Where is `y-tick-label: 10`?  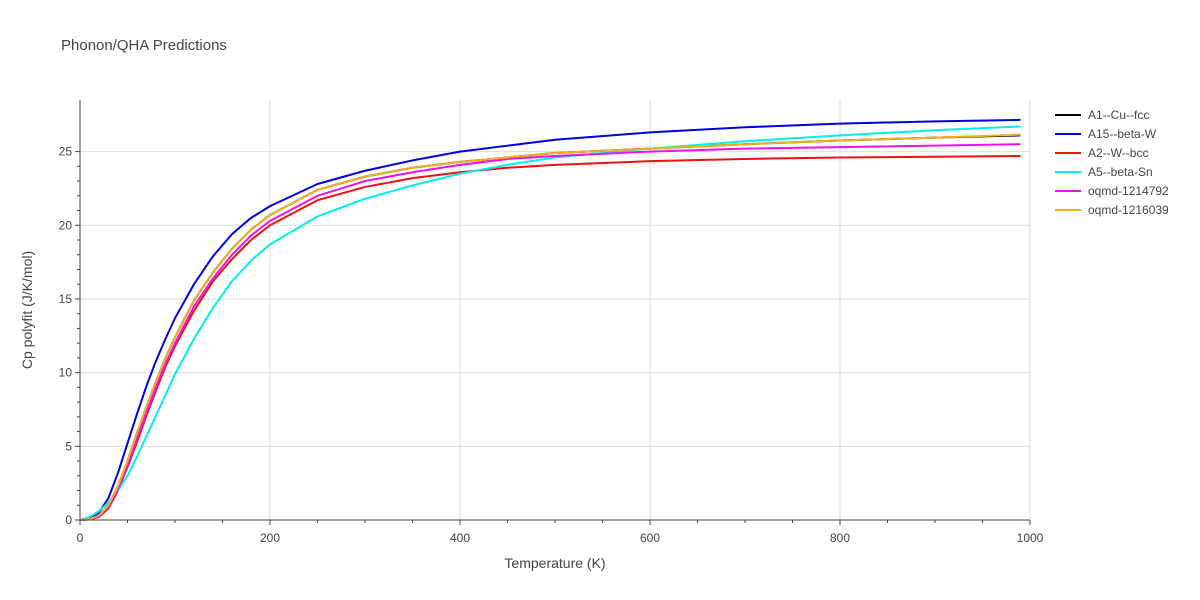
y-tick-label: 10 is located at coordinates (66, 373).